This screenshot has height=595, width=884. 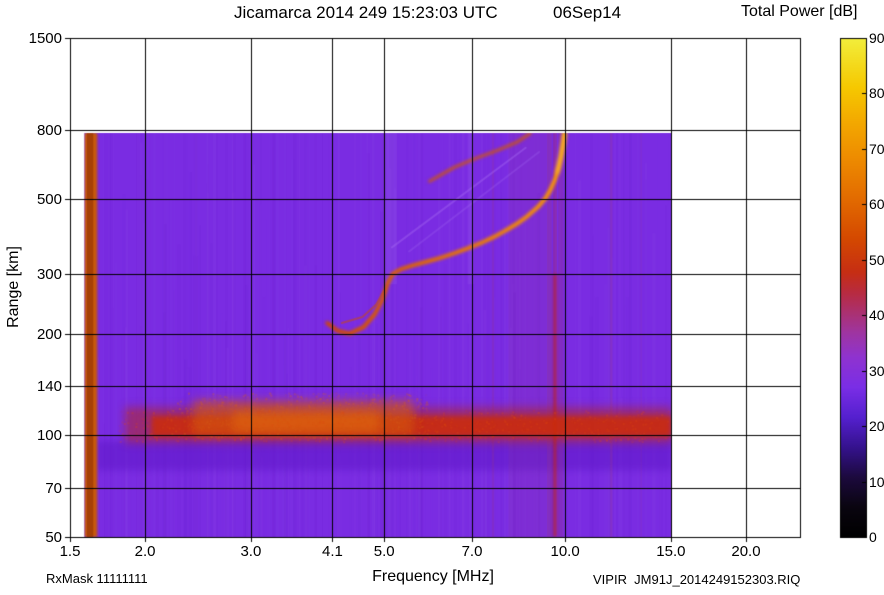 I want to click on x-tick-label: 10.0, so click(x=565, y=551).